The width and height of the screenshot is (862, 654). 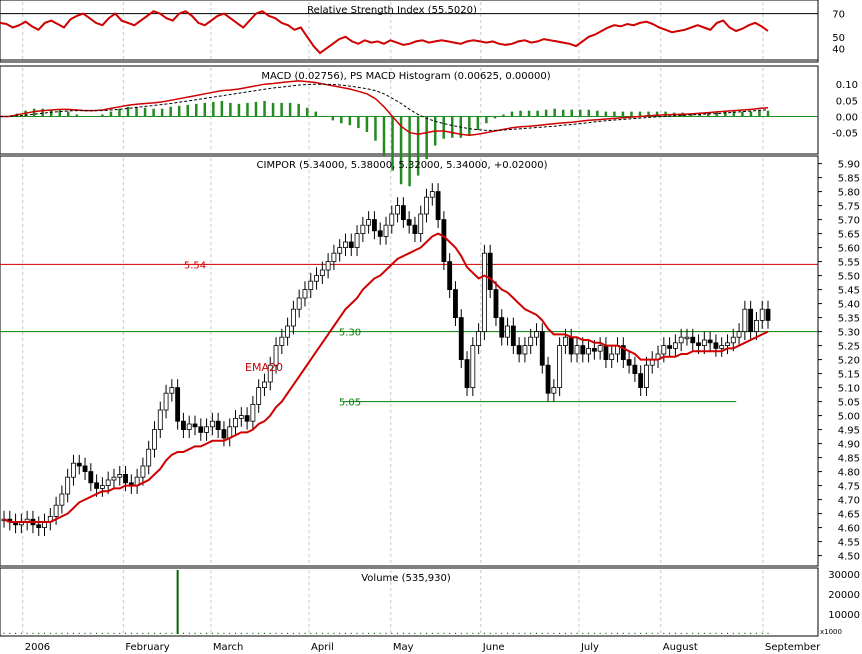 What do you see at coordinates (409, 35) in the screenshot?
I see `rsi-series` at bounding box center [409, 35].